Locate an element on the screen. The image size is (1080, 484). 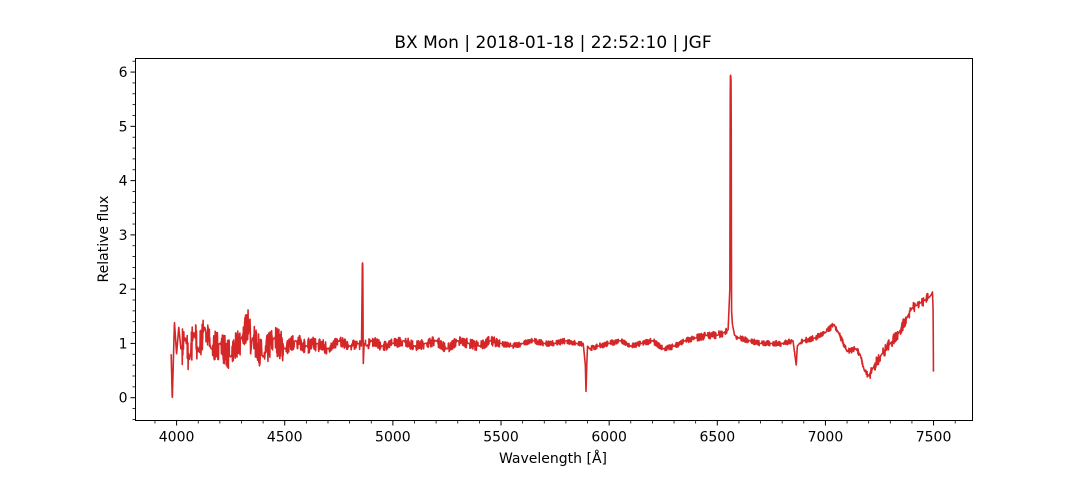
x-tick-label: 5500 is located at coordinates (501, 438).